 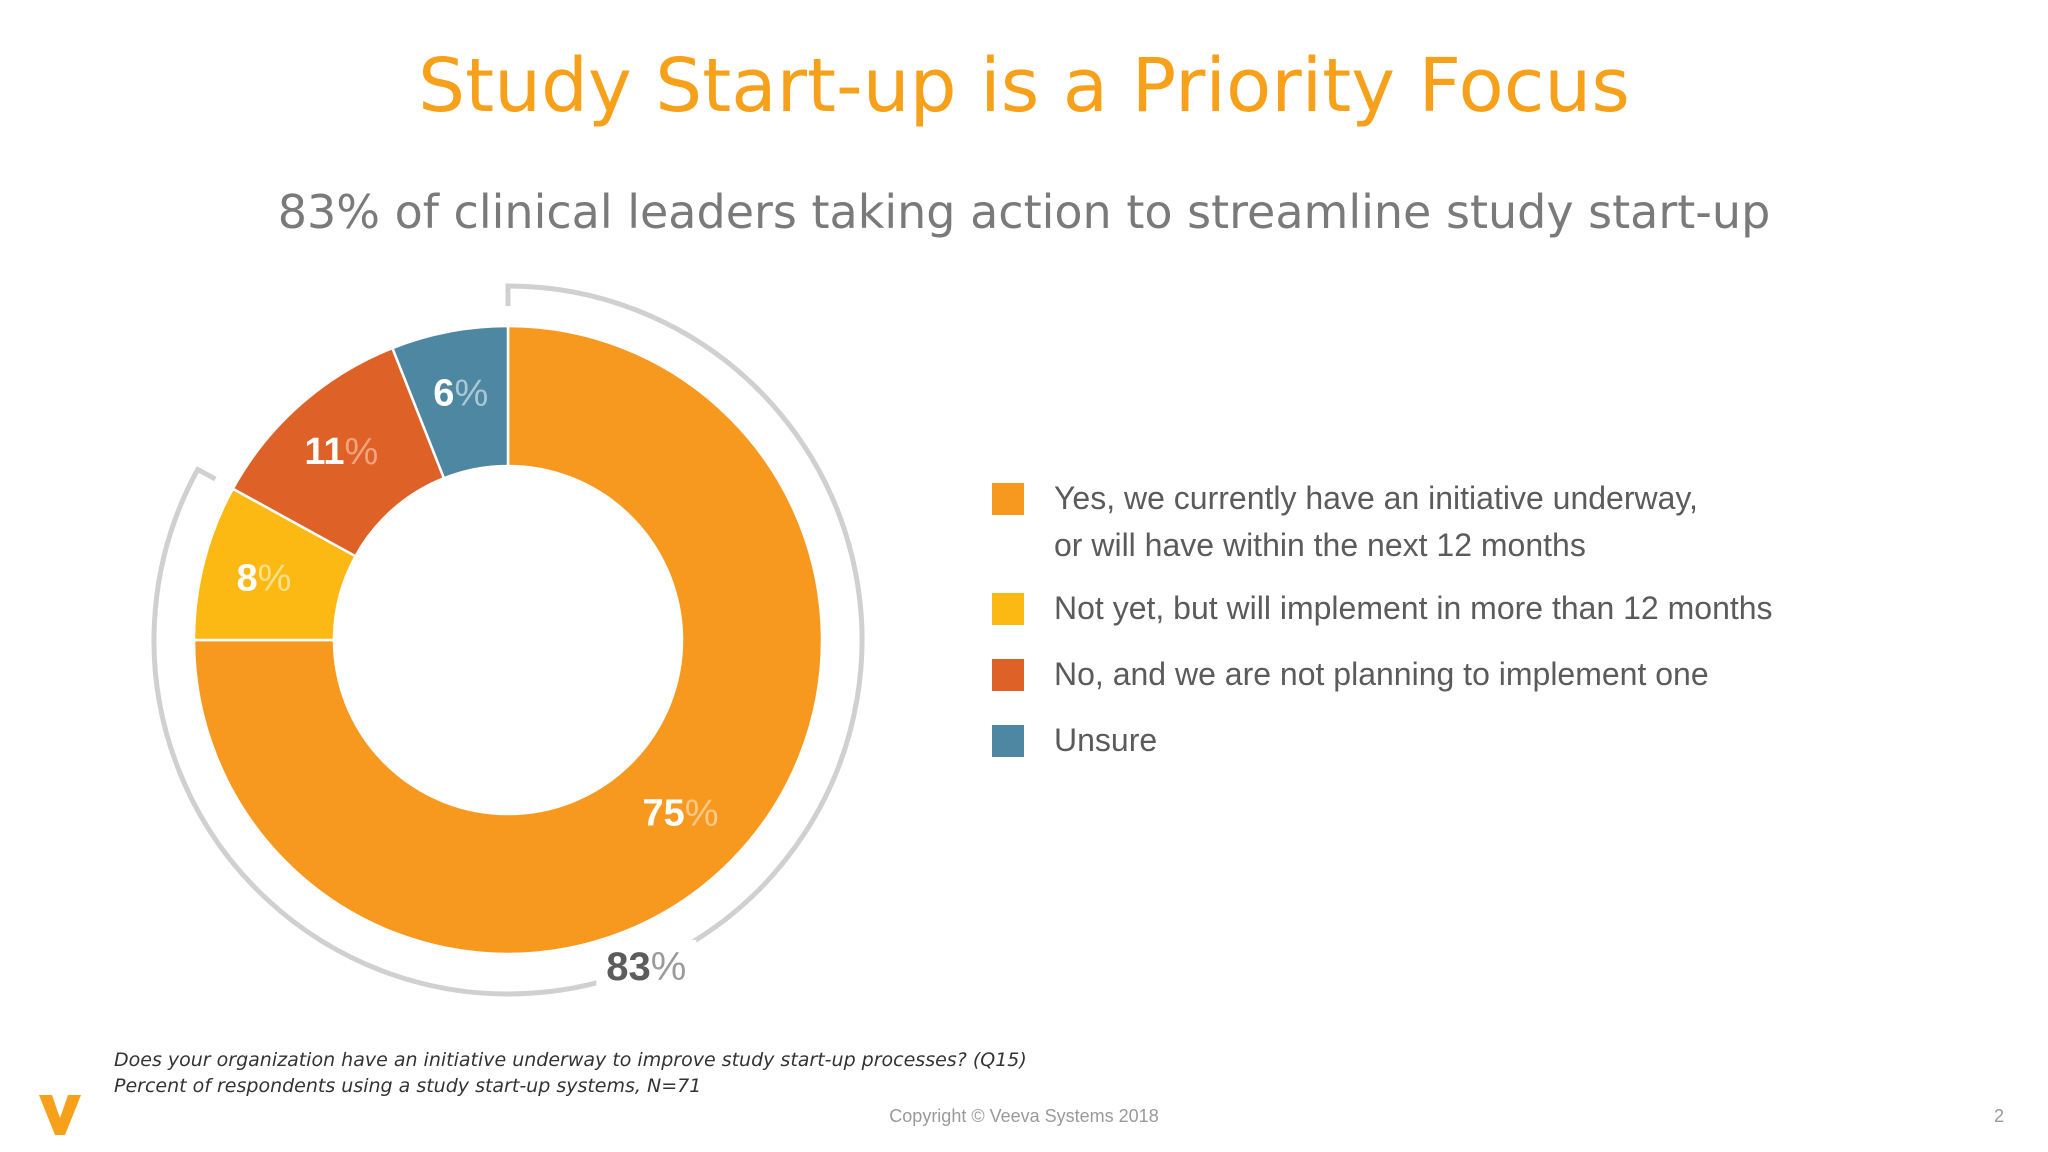 What do you see at coordinates (1008, 741) in the screenshot?
I see `legend-swatch-unsure` at bounding box center [1008, 741].